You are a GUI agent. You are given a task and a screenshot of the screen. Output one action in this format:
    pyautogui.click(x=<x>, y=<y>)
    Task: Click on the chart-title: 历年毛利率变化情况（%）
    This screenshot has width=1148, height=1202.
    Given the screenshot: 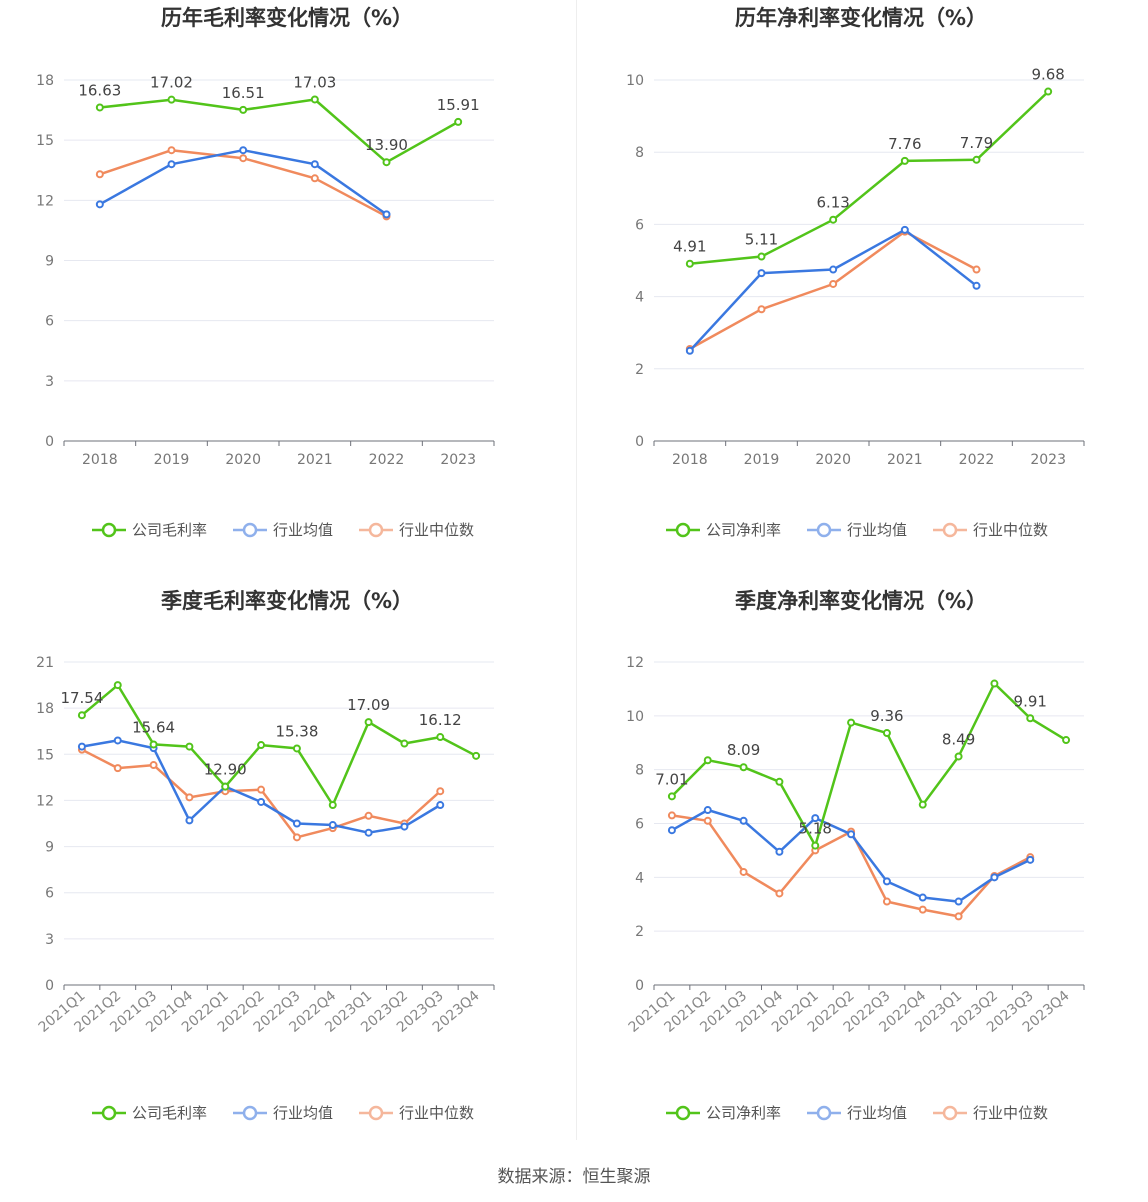 What is the action you would take?
    pyautogui.click(x=287, y=18)
    